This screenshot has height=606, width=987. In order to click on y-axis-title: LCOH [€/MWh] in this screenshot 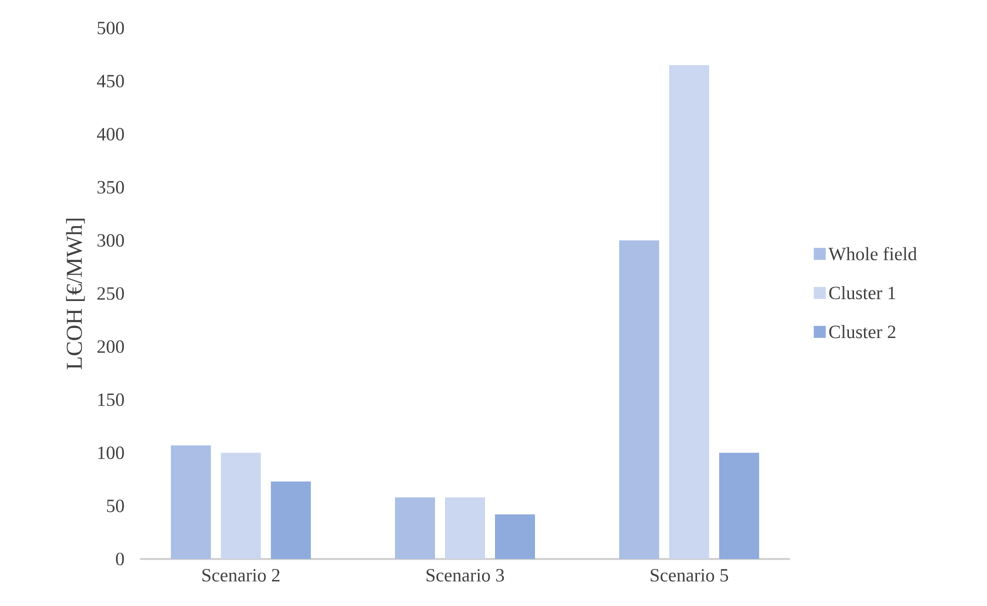, I will do `click(75, 294)`.